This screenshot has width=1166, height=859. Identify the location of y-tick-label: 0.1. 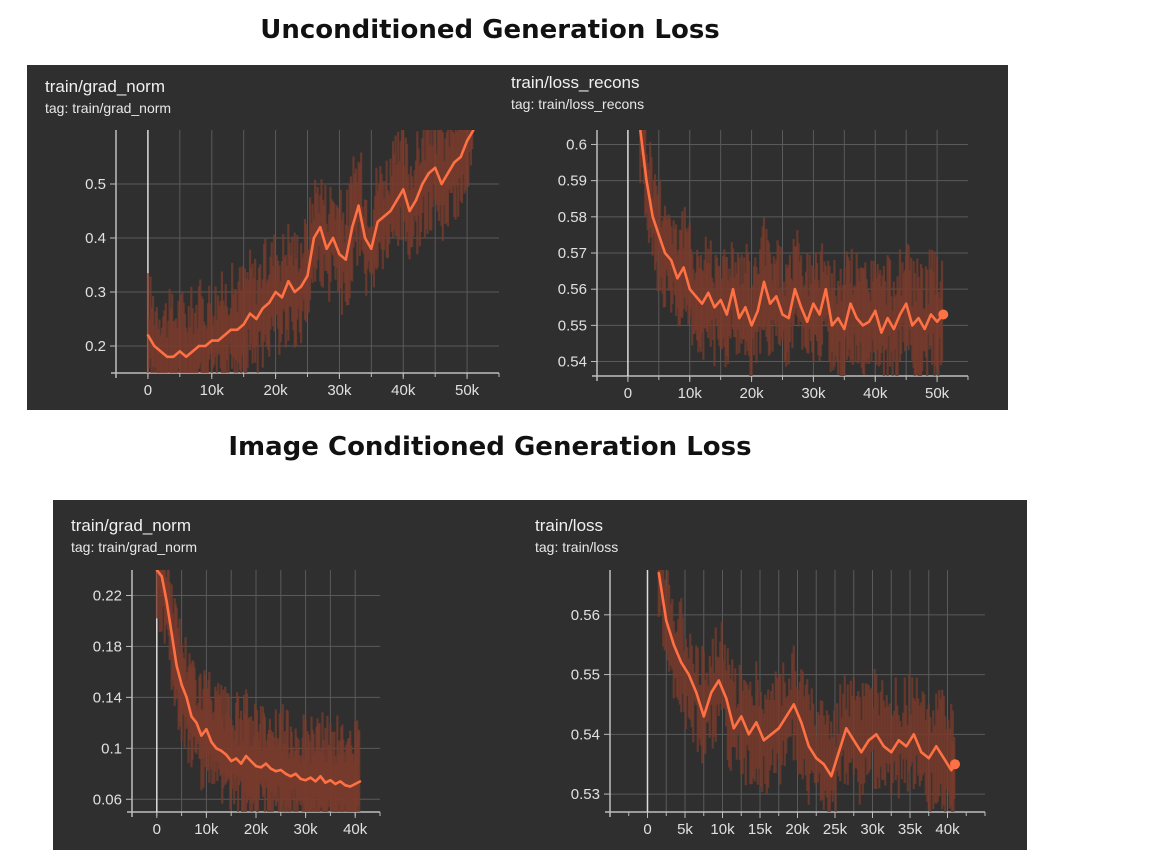
(111, 748).